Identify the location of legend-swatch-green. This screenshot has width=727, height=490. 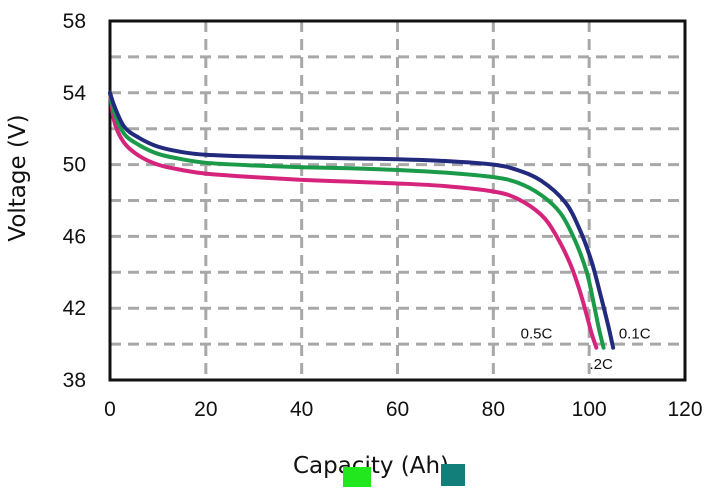
(357, 477).